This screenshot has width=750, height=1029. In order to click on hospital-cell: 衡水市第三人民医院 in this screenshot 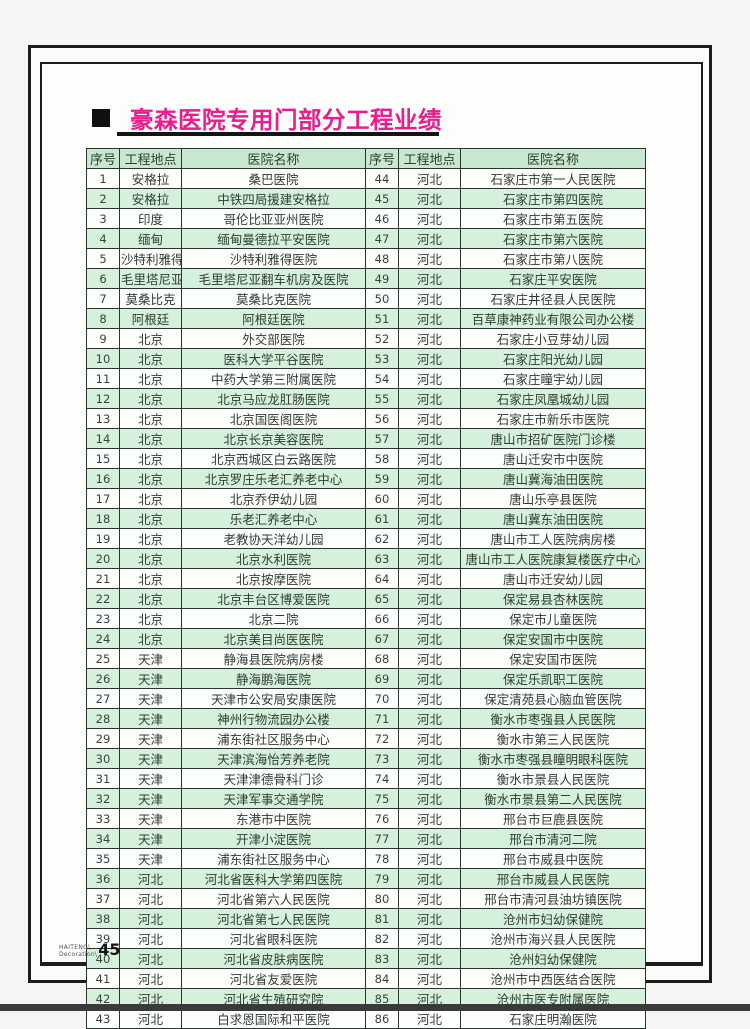, I will do `click(553, 738)`.